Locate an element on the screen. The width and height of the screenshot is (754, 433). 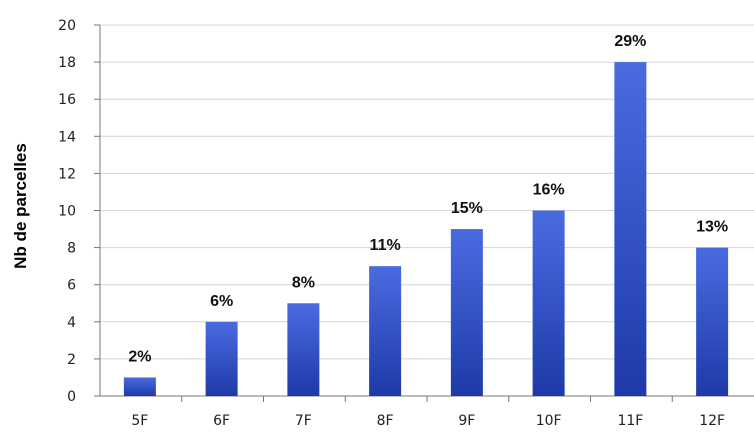
bar-7F is located at coordinates (303, 349).